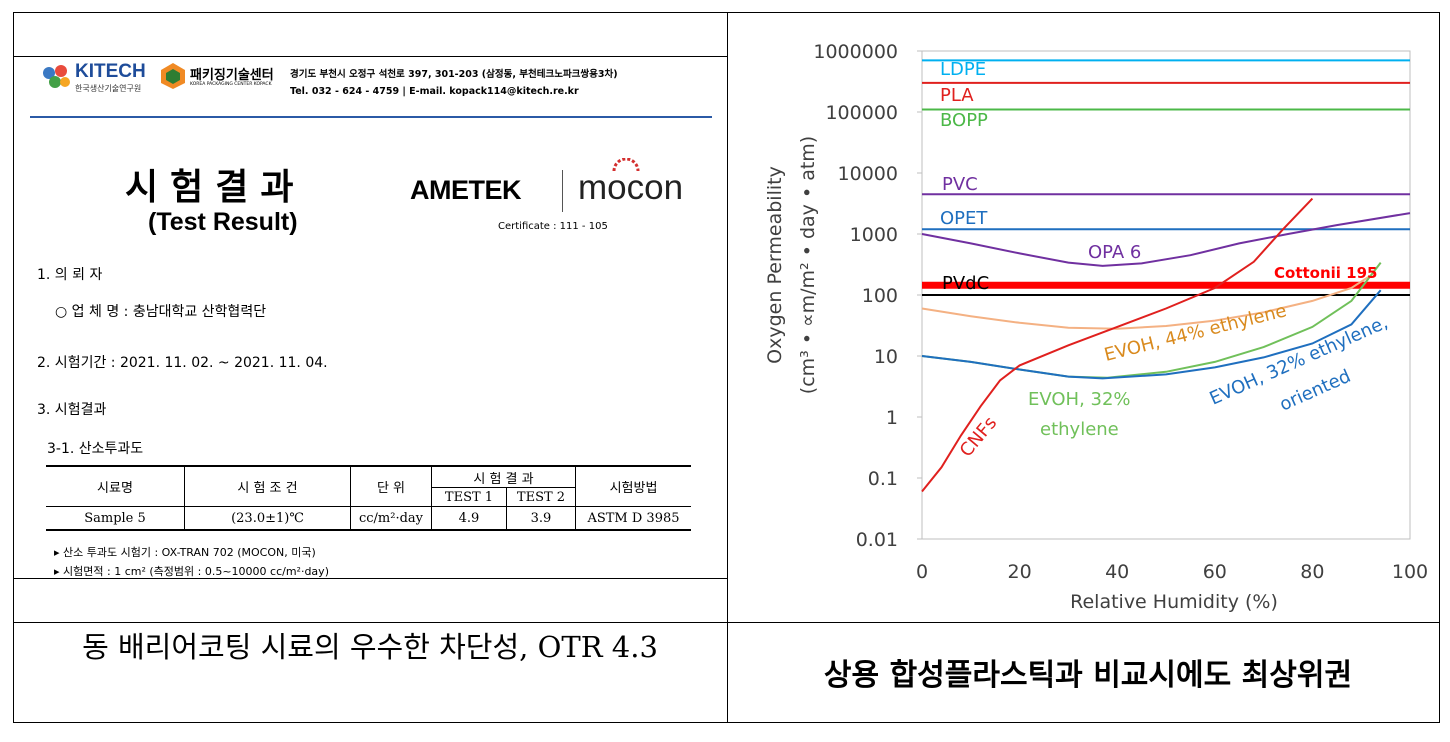 The height and width of the screenshot is (742, 1450). Describe the element at coordinates (868, 174) in the screenshot. I see `y-tick-label: 10000` at that location.